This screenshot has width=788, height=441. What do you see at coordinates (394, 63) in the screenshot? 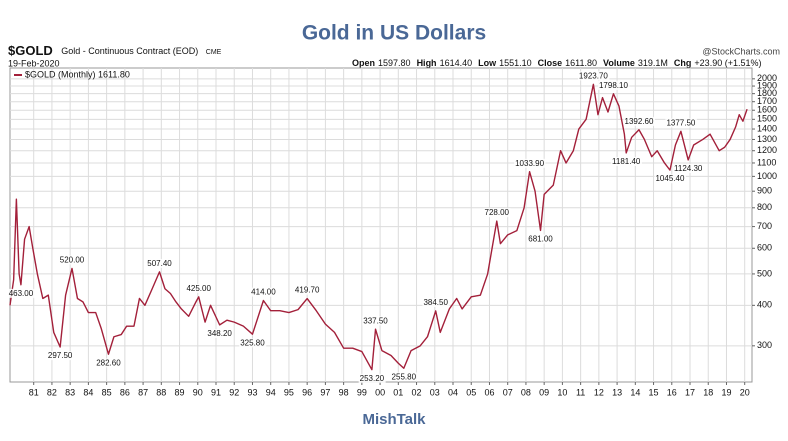
I see `quote-value: 1597.80` at bounding box center [394, 63].